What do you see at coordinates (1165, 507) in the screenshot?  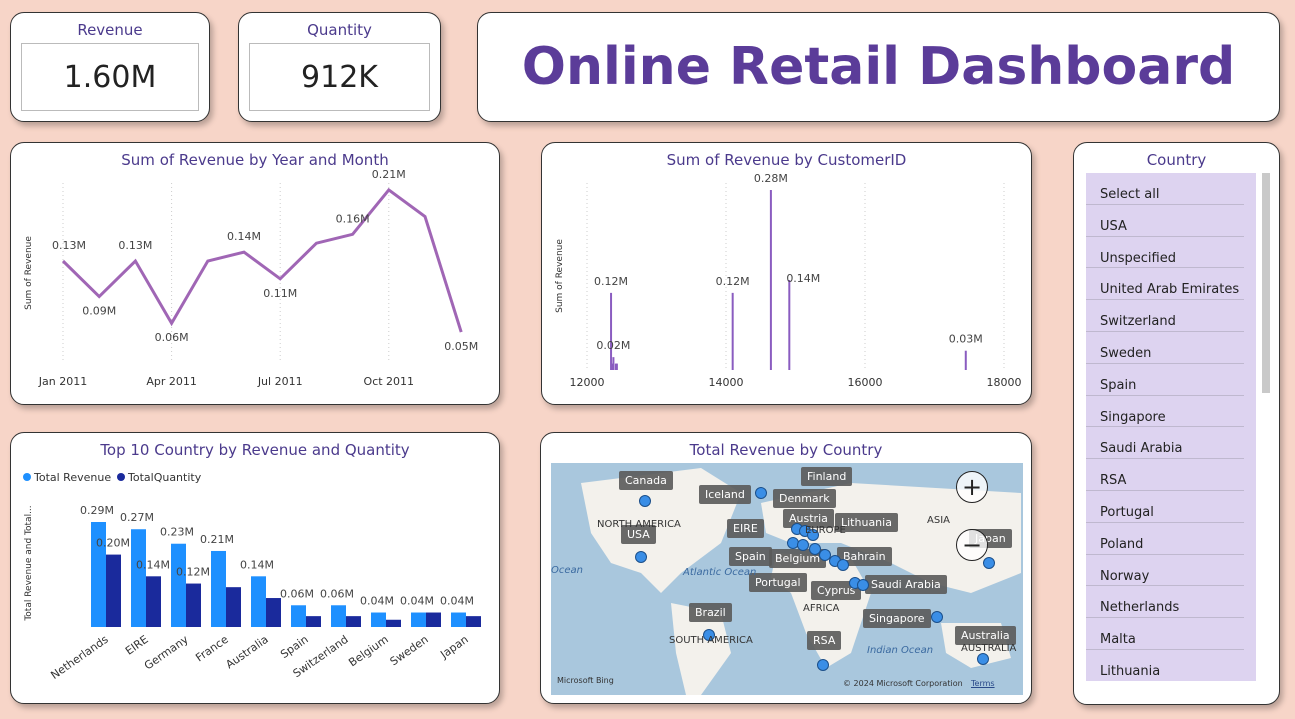 I see `slicer-item: Portugal` at bounding box center [1165, 507].